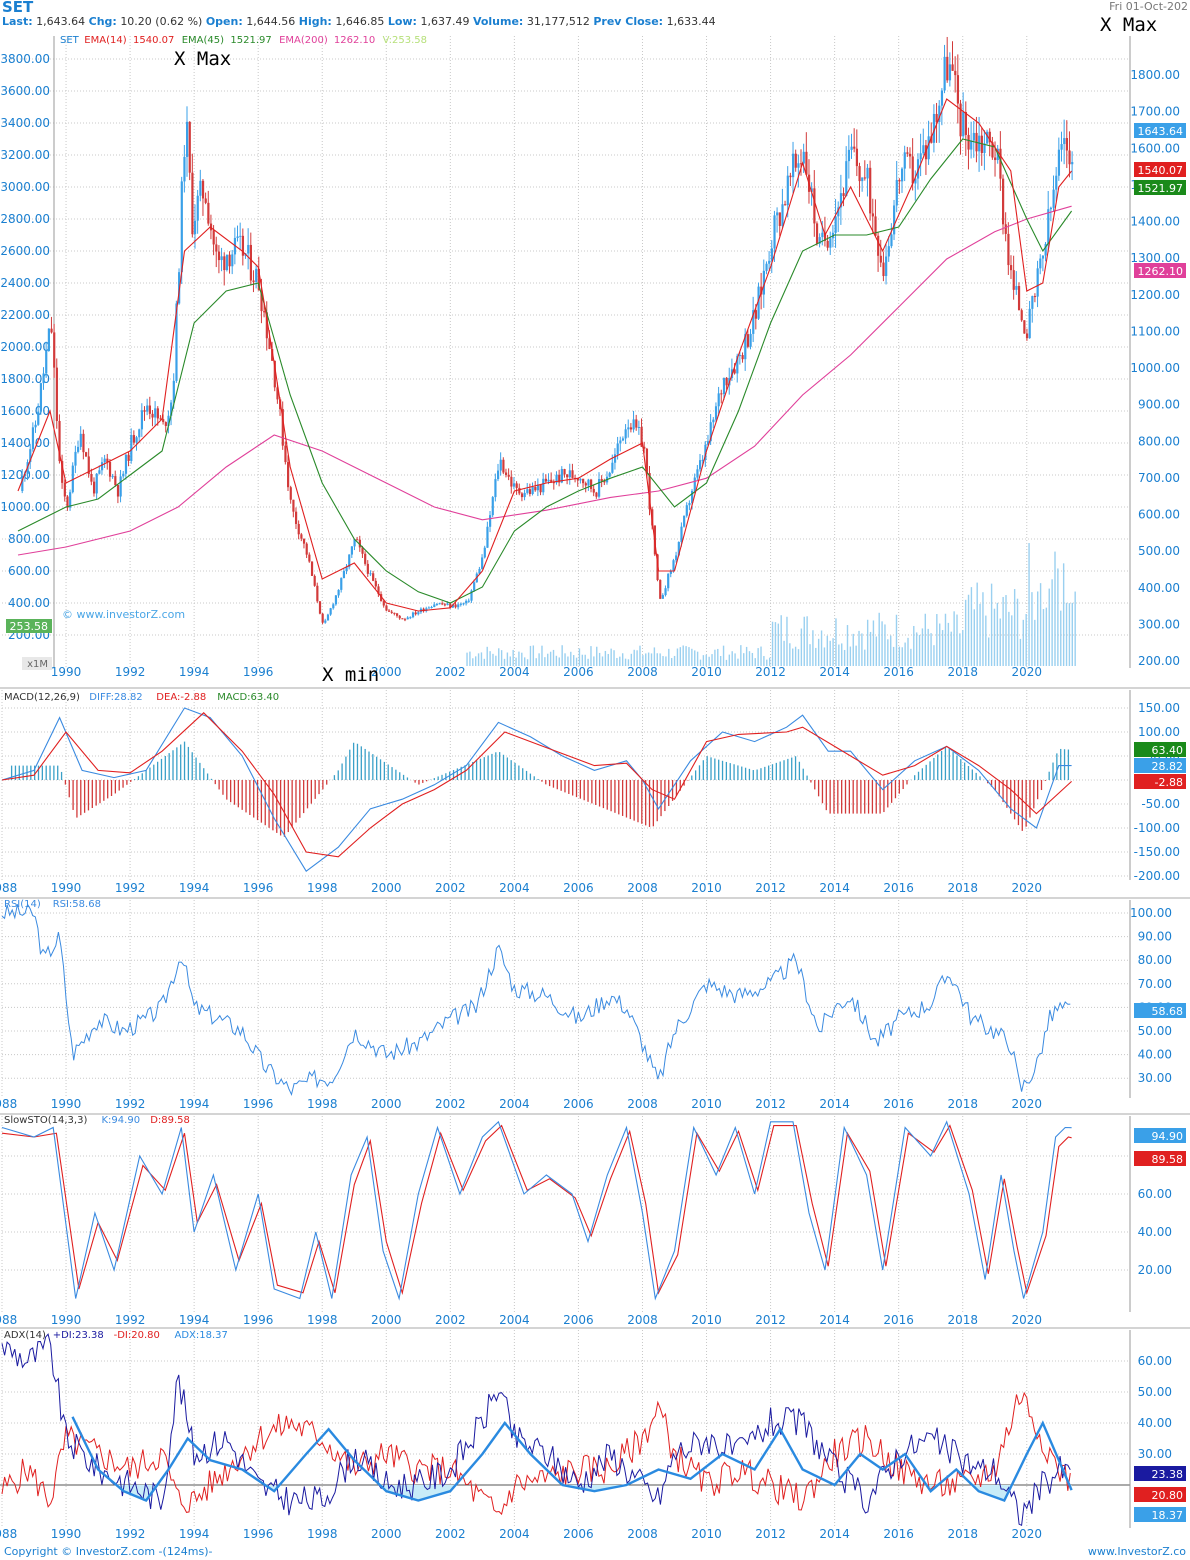 The width and height of the screenshot is (1190, 1560). What do you see at coordinates (1155, 960) in the screenshot?
I see `rsi-tick: 80.00` at bounding box center [1155, 960].